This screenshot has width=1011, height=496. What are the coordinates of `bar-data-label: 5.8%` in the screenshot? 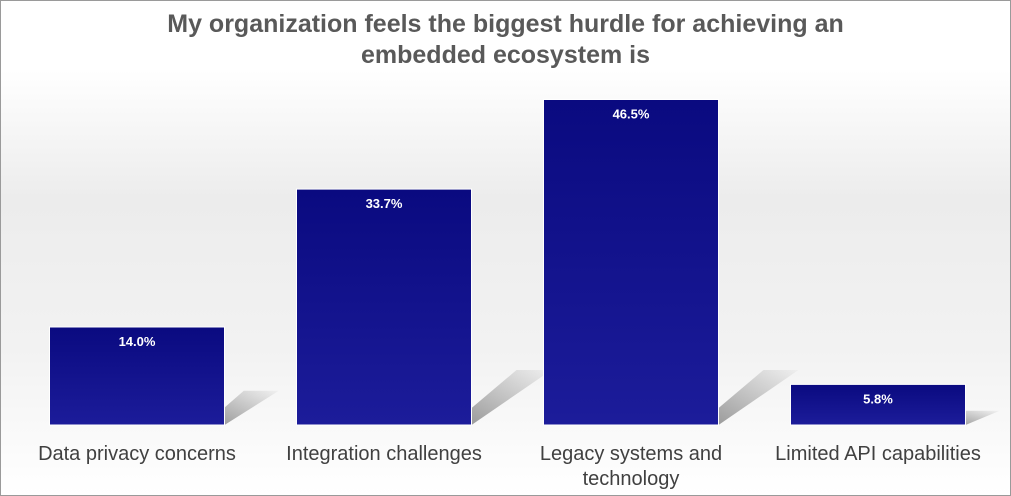 It's located at (878, 398).